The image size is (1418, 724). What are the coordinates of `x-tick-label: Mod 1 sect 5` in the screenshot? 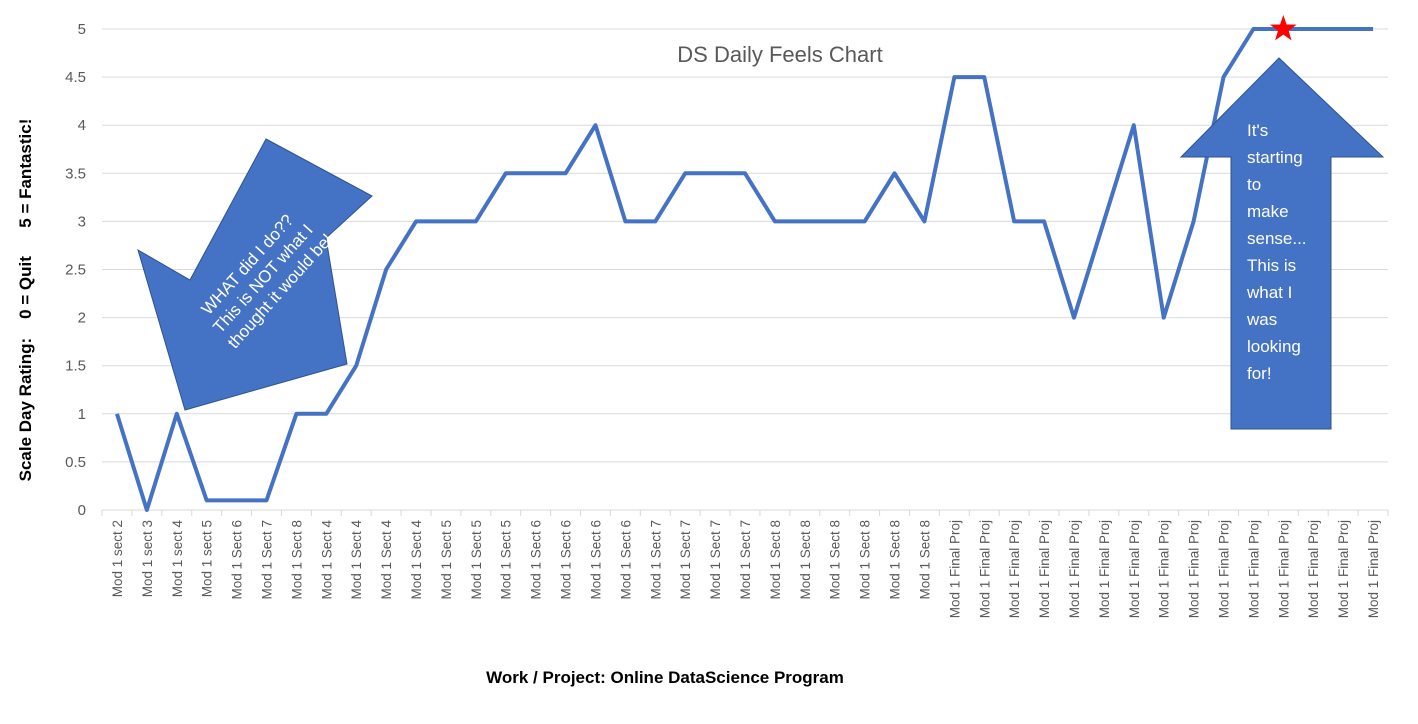 It's located at (207, 558).